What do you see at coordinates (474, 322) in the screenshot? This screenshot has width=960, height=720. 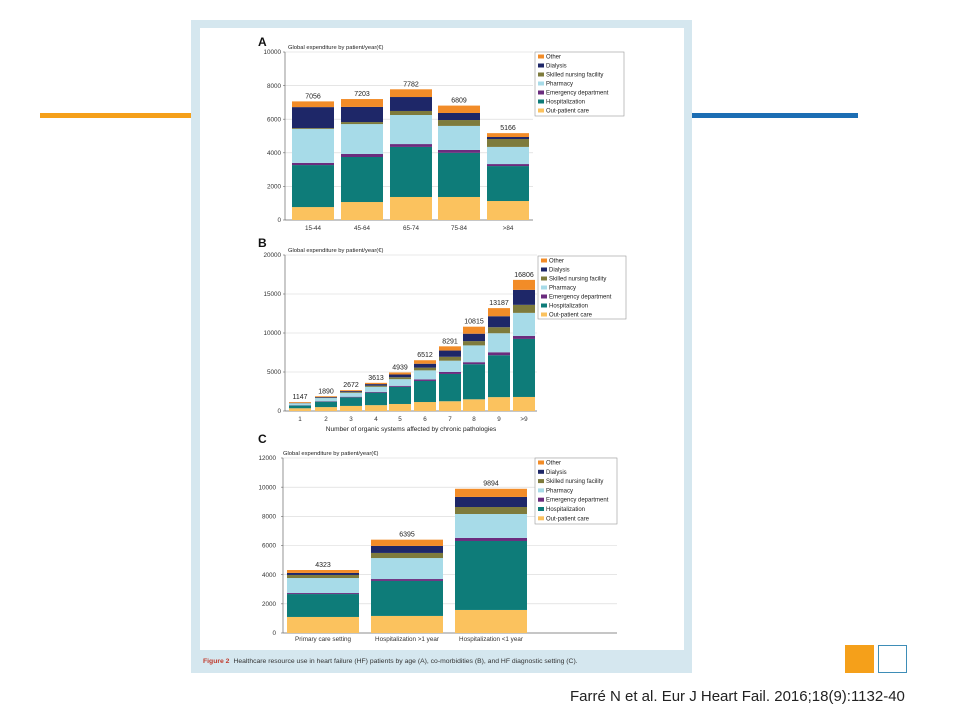 I see `b-total-label-8: 10815` at bounding box center [474, 322].